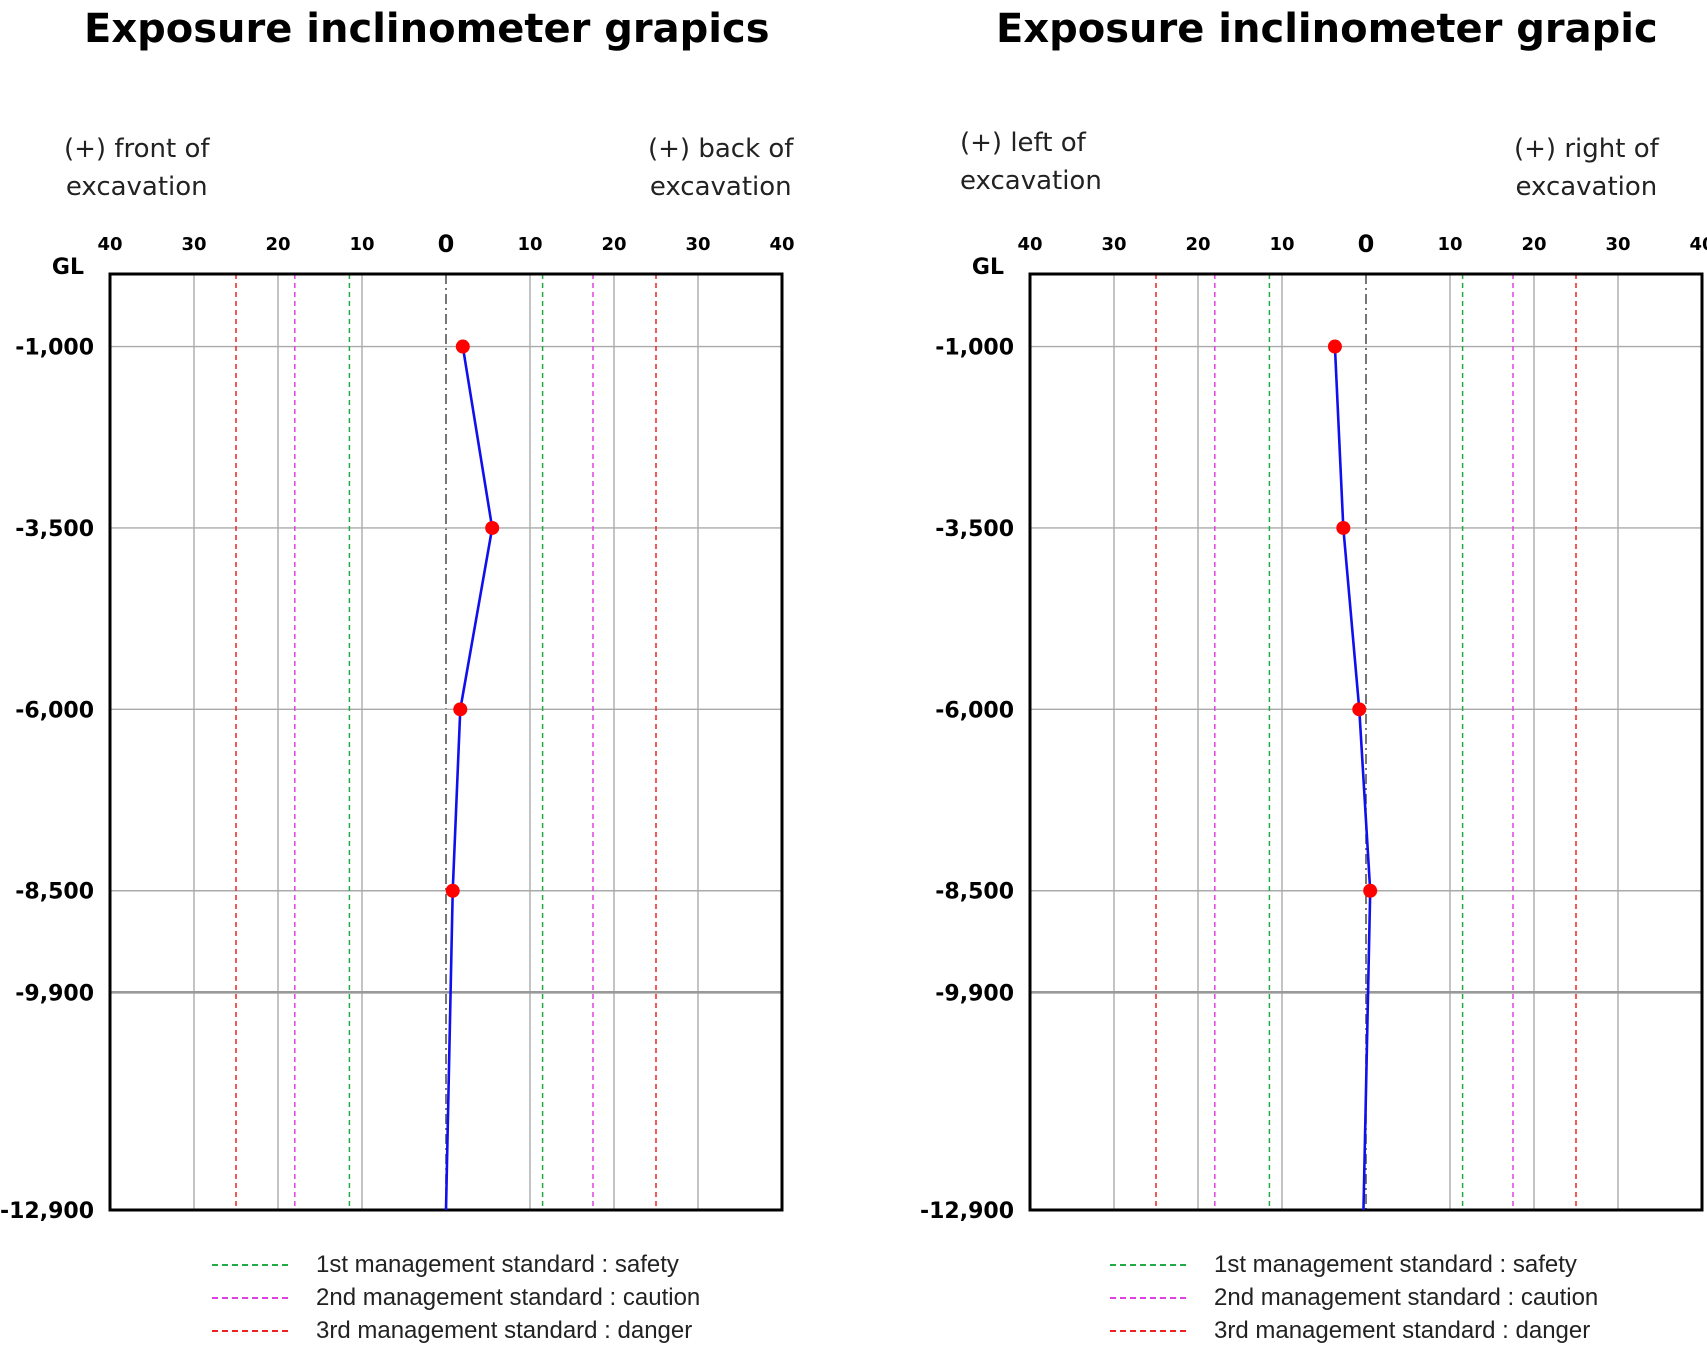  I want to click on direction-label-left: (+) left of excavation, so click(1031, 162).